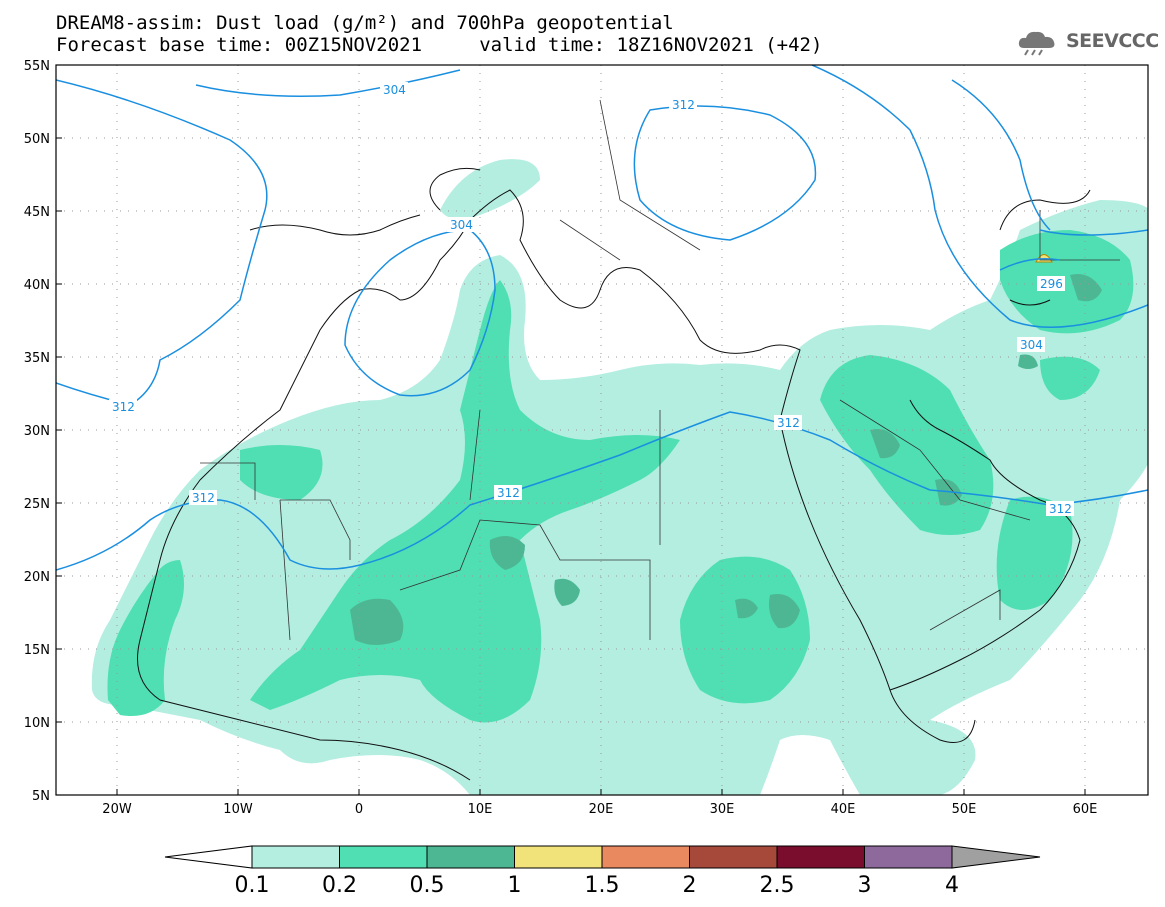 The image size is (1165, 907). I want to click on y-tick-label: 40N, so click(37, 285).